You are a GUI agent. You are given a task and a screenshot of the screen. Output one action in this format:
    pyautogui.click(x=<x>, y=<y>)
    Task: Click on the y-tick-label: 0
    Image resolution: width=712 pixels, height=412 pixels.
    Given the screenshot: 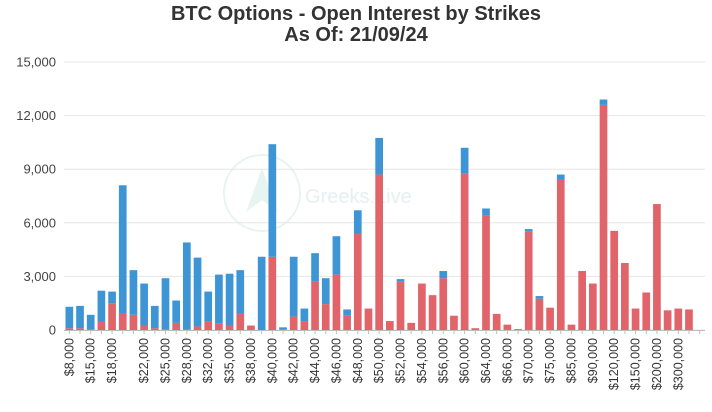 What is the action you would take?
    pyautogui.click(x=52, y=330)
    